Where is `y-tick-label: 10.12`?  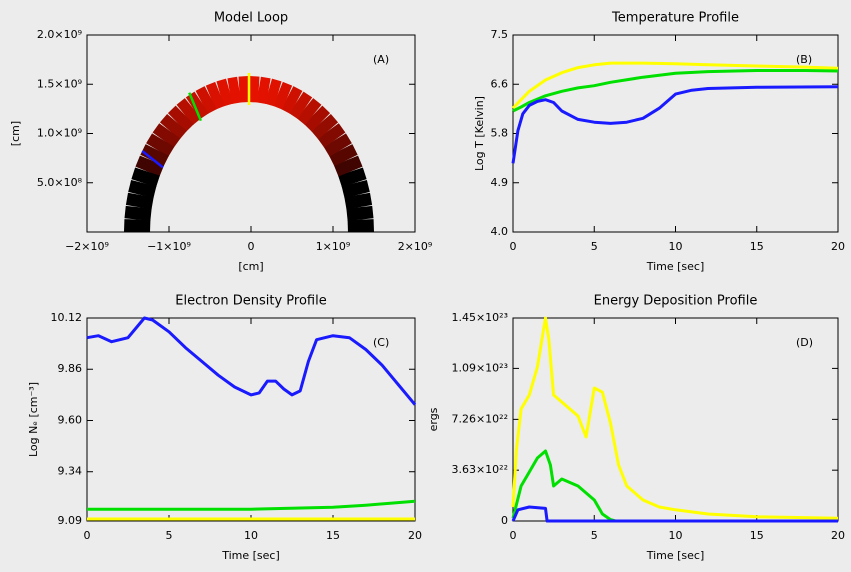
y-tick-label: 10.12 is located at coordinates (67, 317).